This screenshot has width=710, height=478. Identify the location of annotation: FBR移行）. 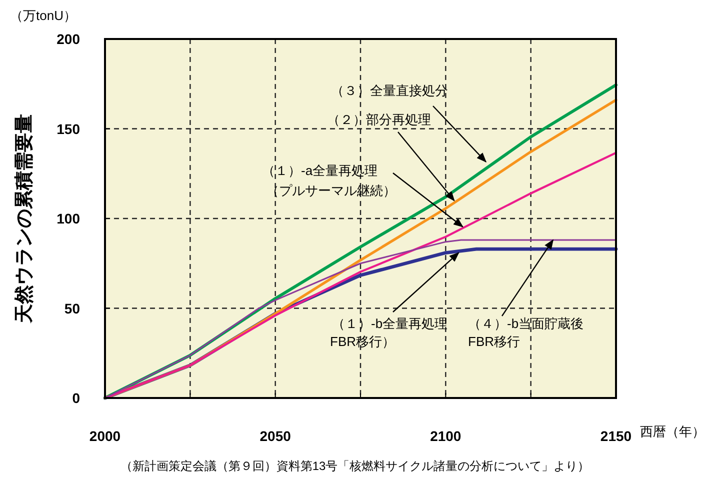
(362, 341).